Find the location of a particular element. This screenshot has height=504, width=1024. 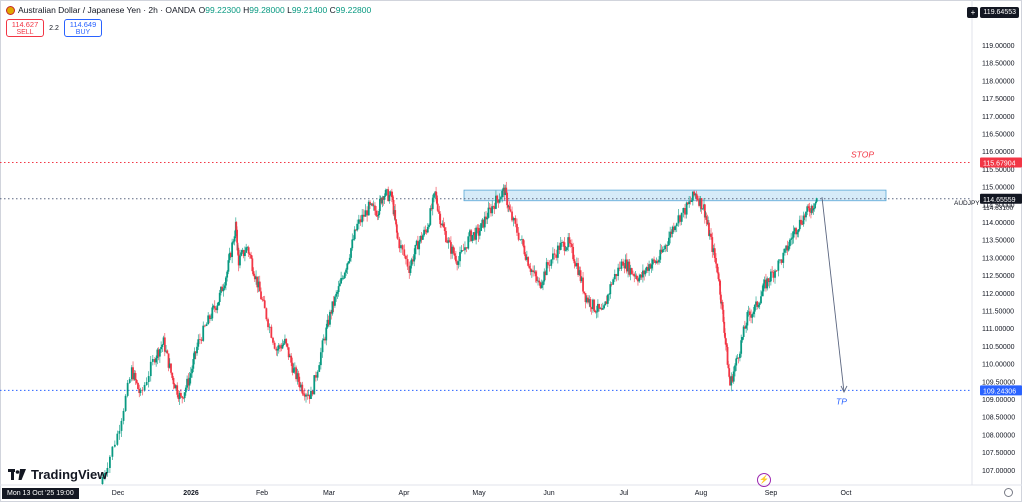

y-tick-label: 116.00000 is located at coordinates (998, 152).